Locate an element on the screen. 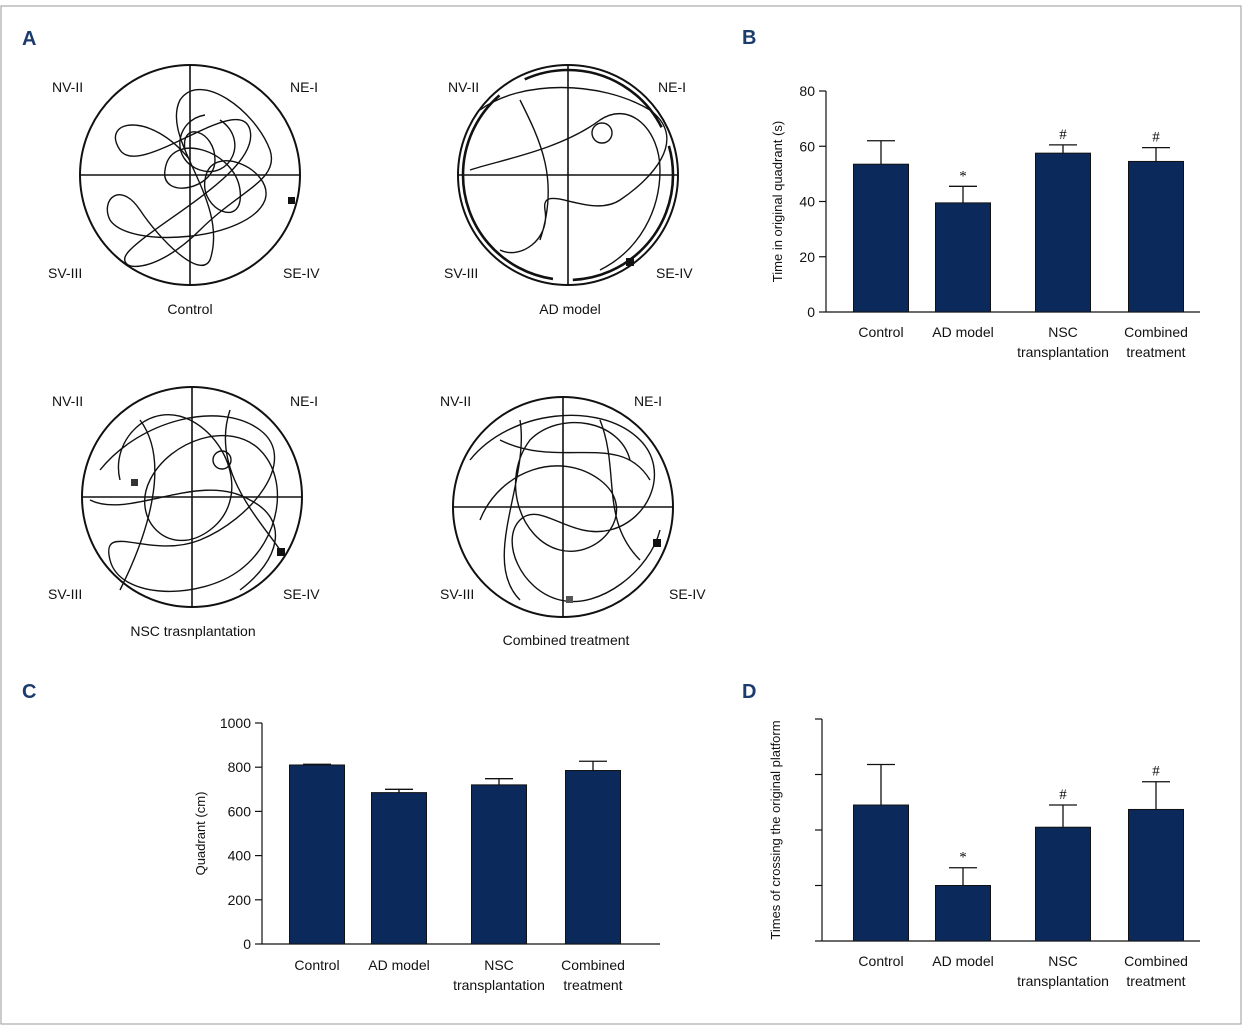  maze-title: NSC trasnplantation is located at coordinates (192, 631).